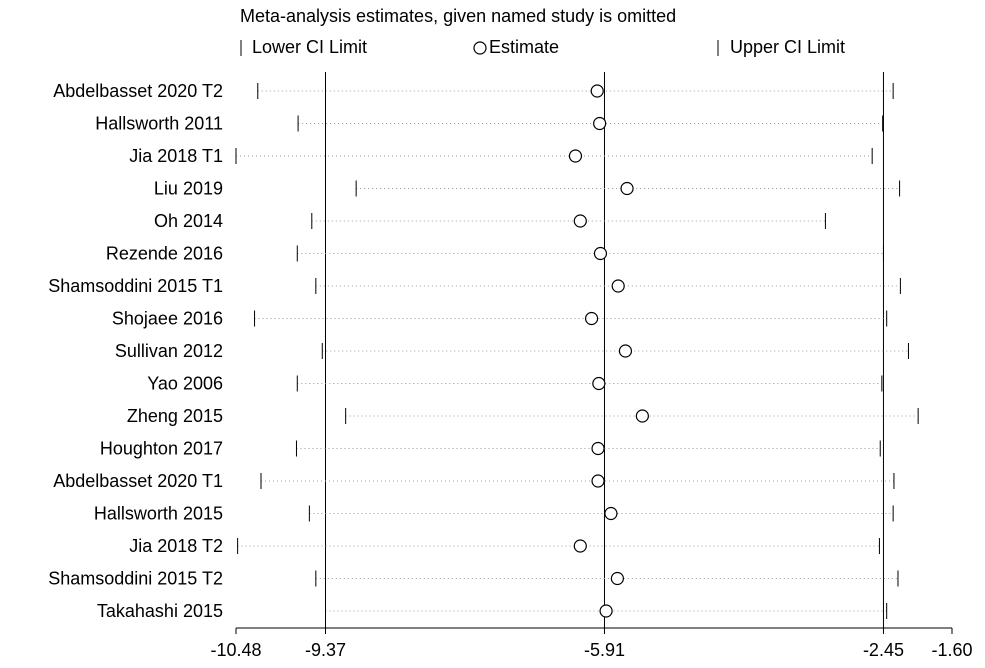 The height and width of the screenshot is (668, 985). I want to click on study-label: Abdelbasset 2020 T1, so click(138, 481).